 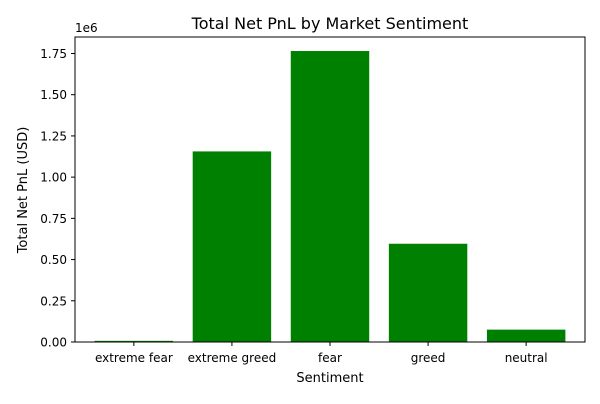 I want to click on bar-greed, so click(x=428, y=292).